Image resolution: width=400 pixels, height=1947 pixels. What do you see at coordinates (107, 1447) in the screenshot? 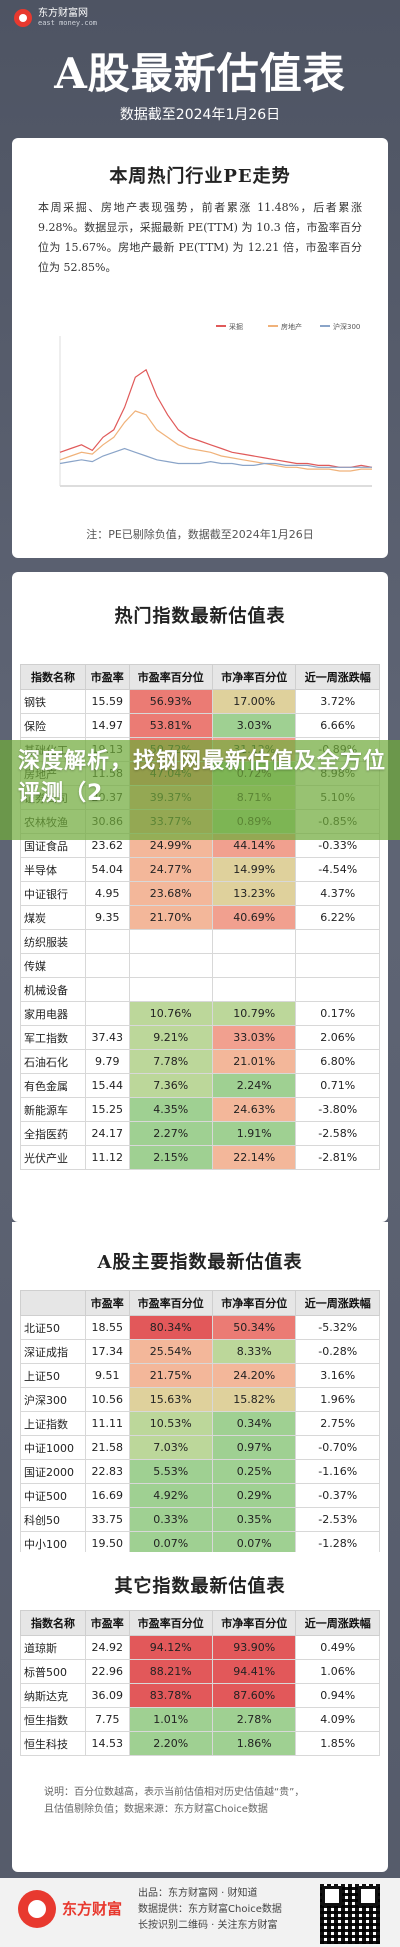
I see `table-cell: 21.58` at bounding box center [107, 1447].